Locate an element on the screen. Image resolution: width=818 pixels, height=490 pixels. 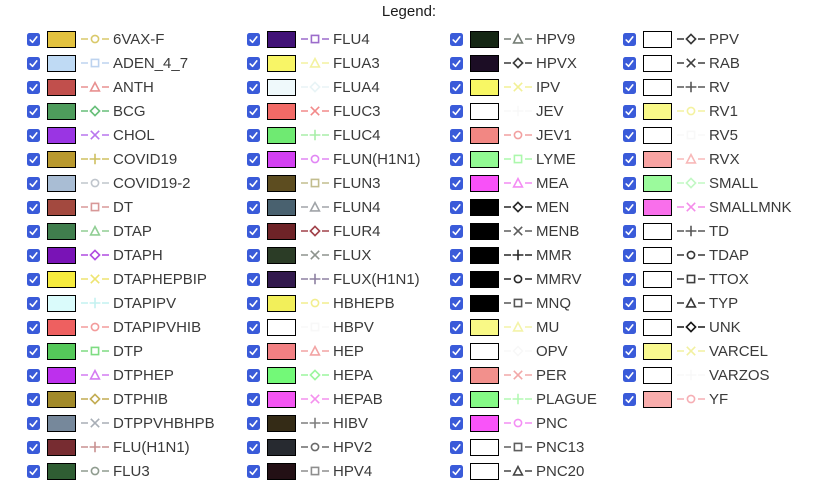
marker-circle-icon is located at coordinates (518, 135).